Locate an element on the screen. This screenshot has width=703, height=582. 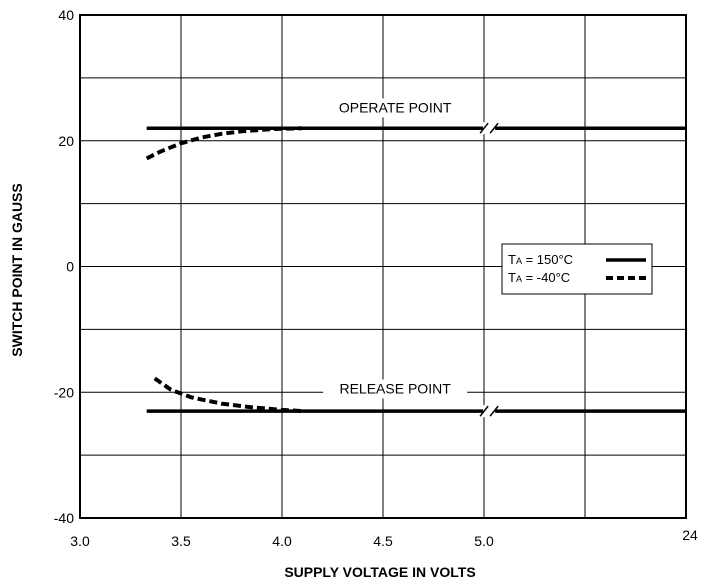
series-line-release-m40 is located at coordinates (228, 395).